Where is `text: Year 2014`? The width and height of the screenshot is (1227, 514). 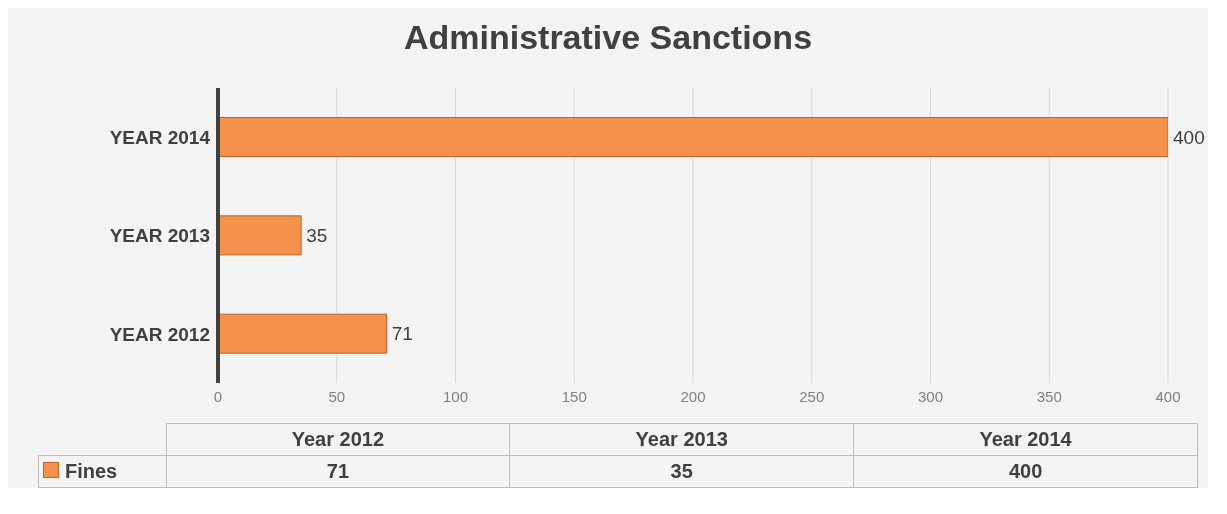
text: Year 2014 is located at coordinates (1025, 439).